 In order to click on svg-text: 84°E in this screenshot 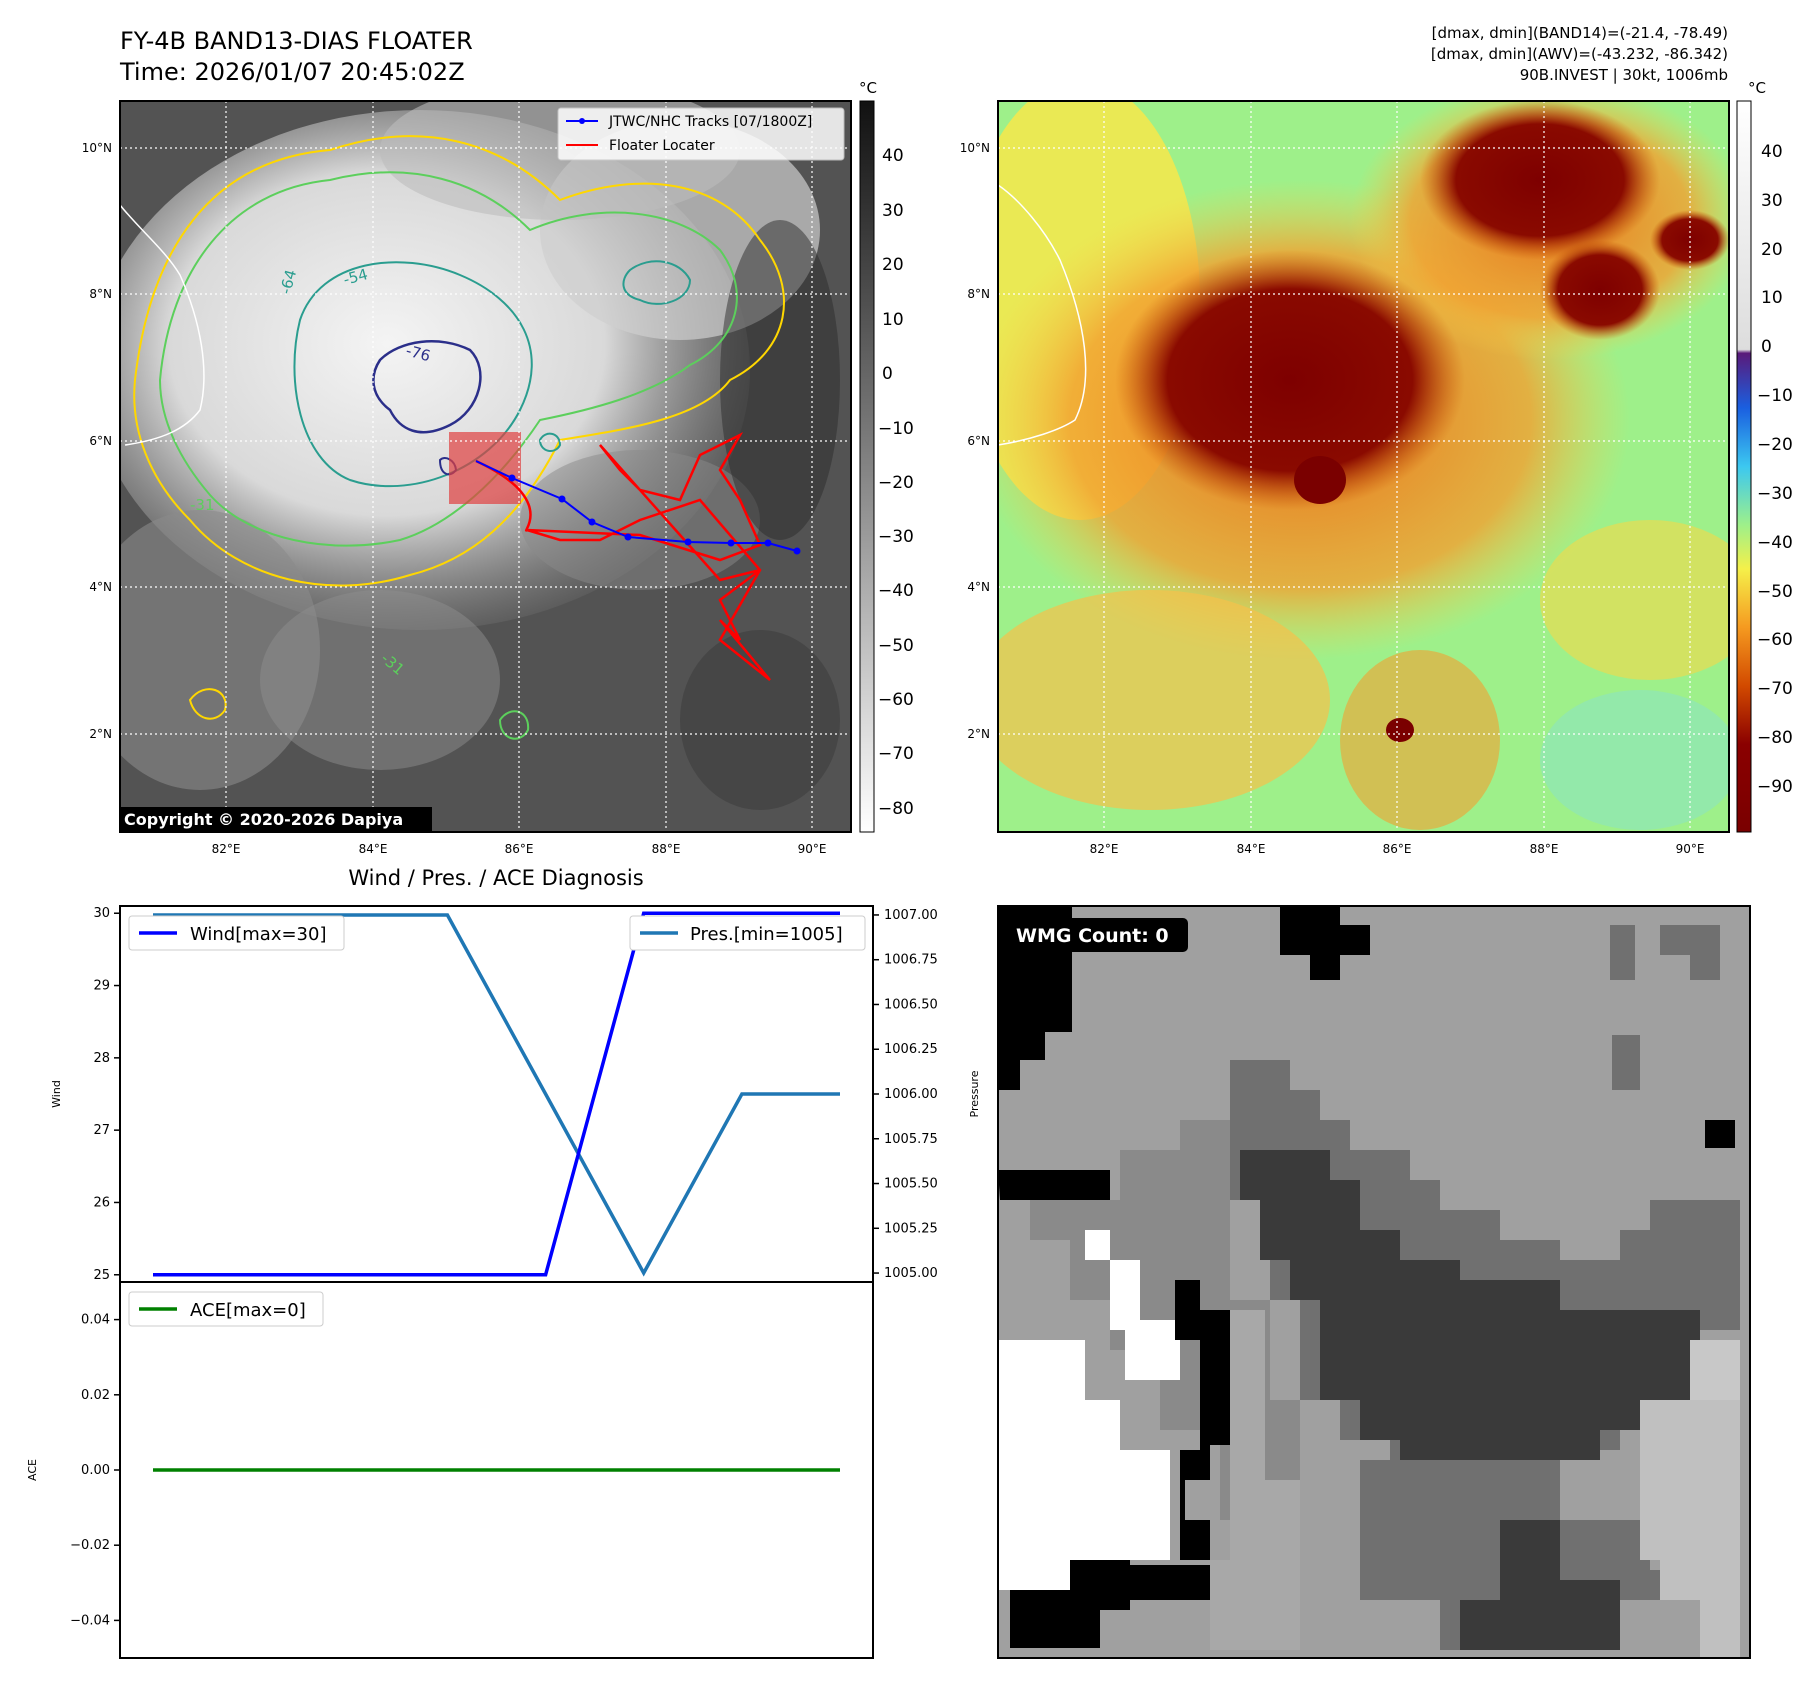, I will do `click(373, 849)`.